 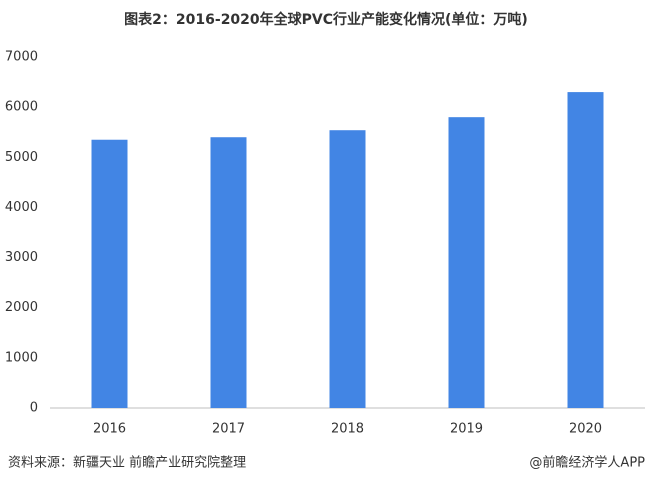 I want to click on y-tick-label: 4000, so click(x=21, y=207).